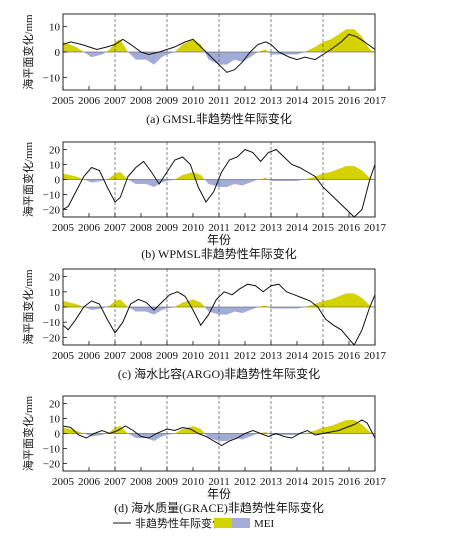  I want to click on legend-mei-pos-swatch, so click(223, 523).